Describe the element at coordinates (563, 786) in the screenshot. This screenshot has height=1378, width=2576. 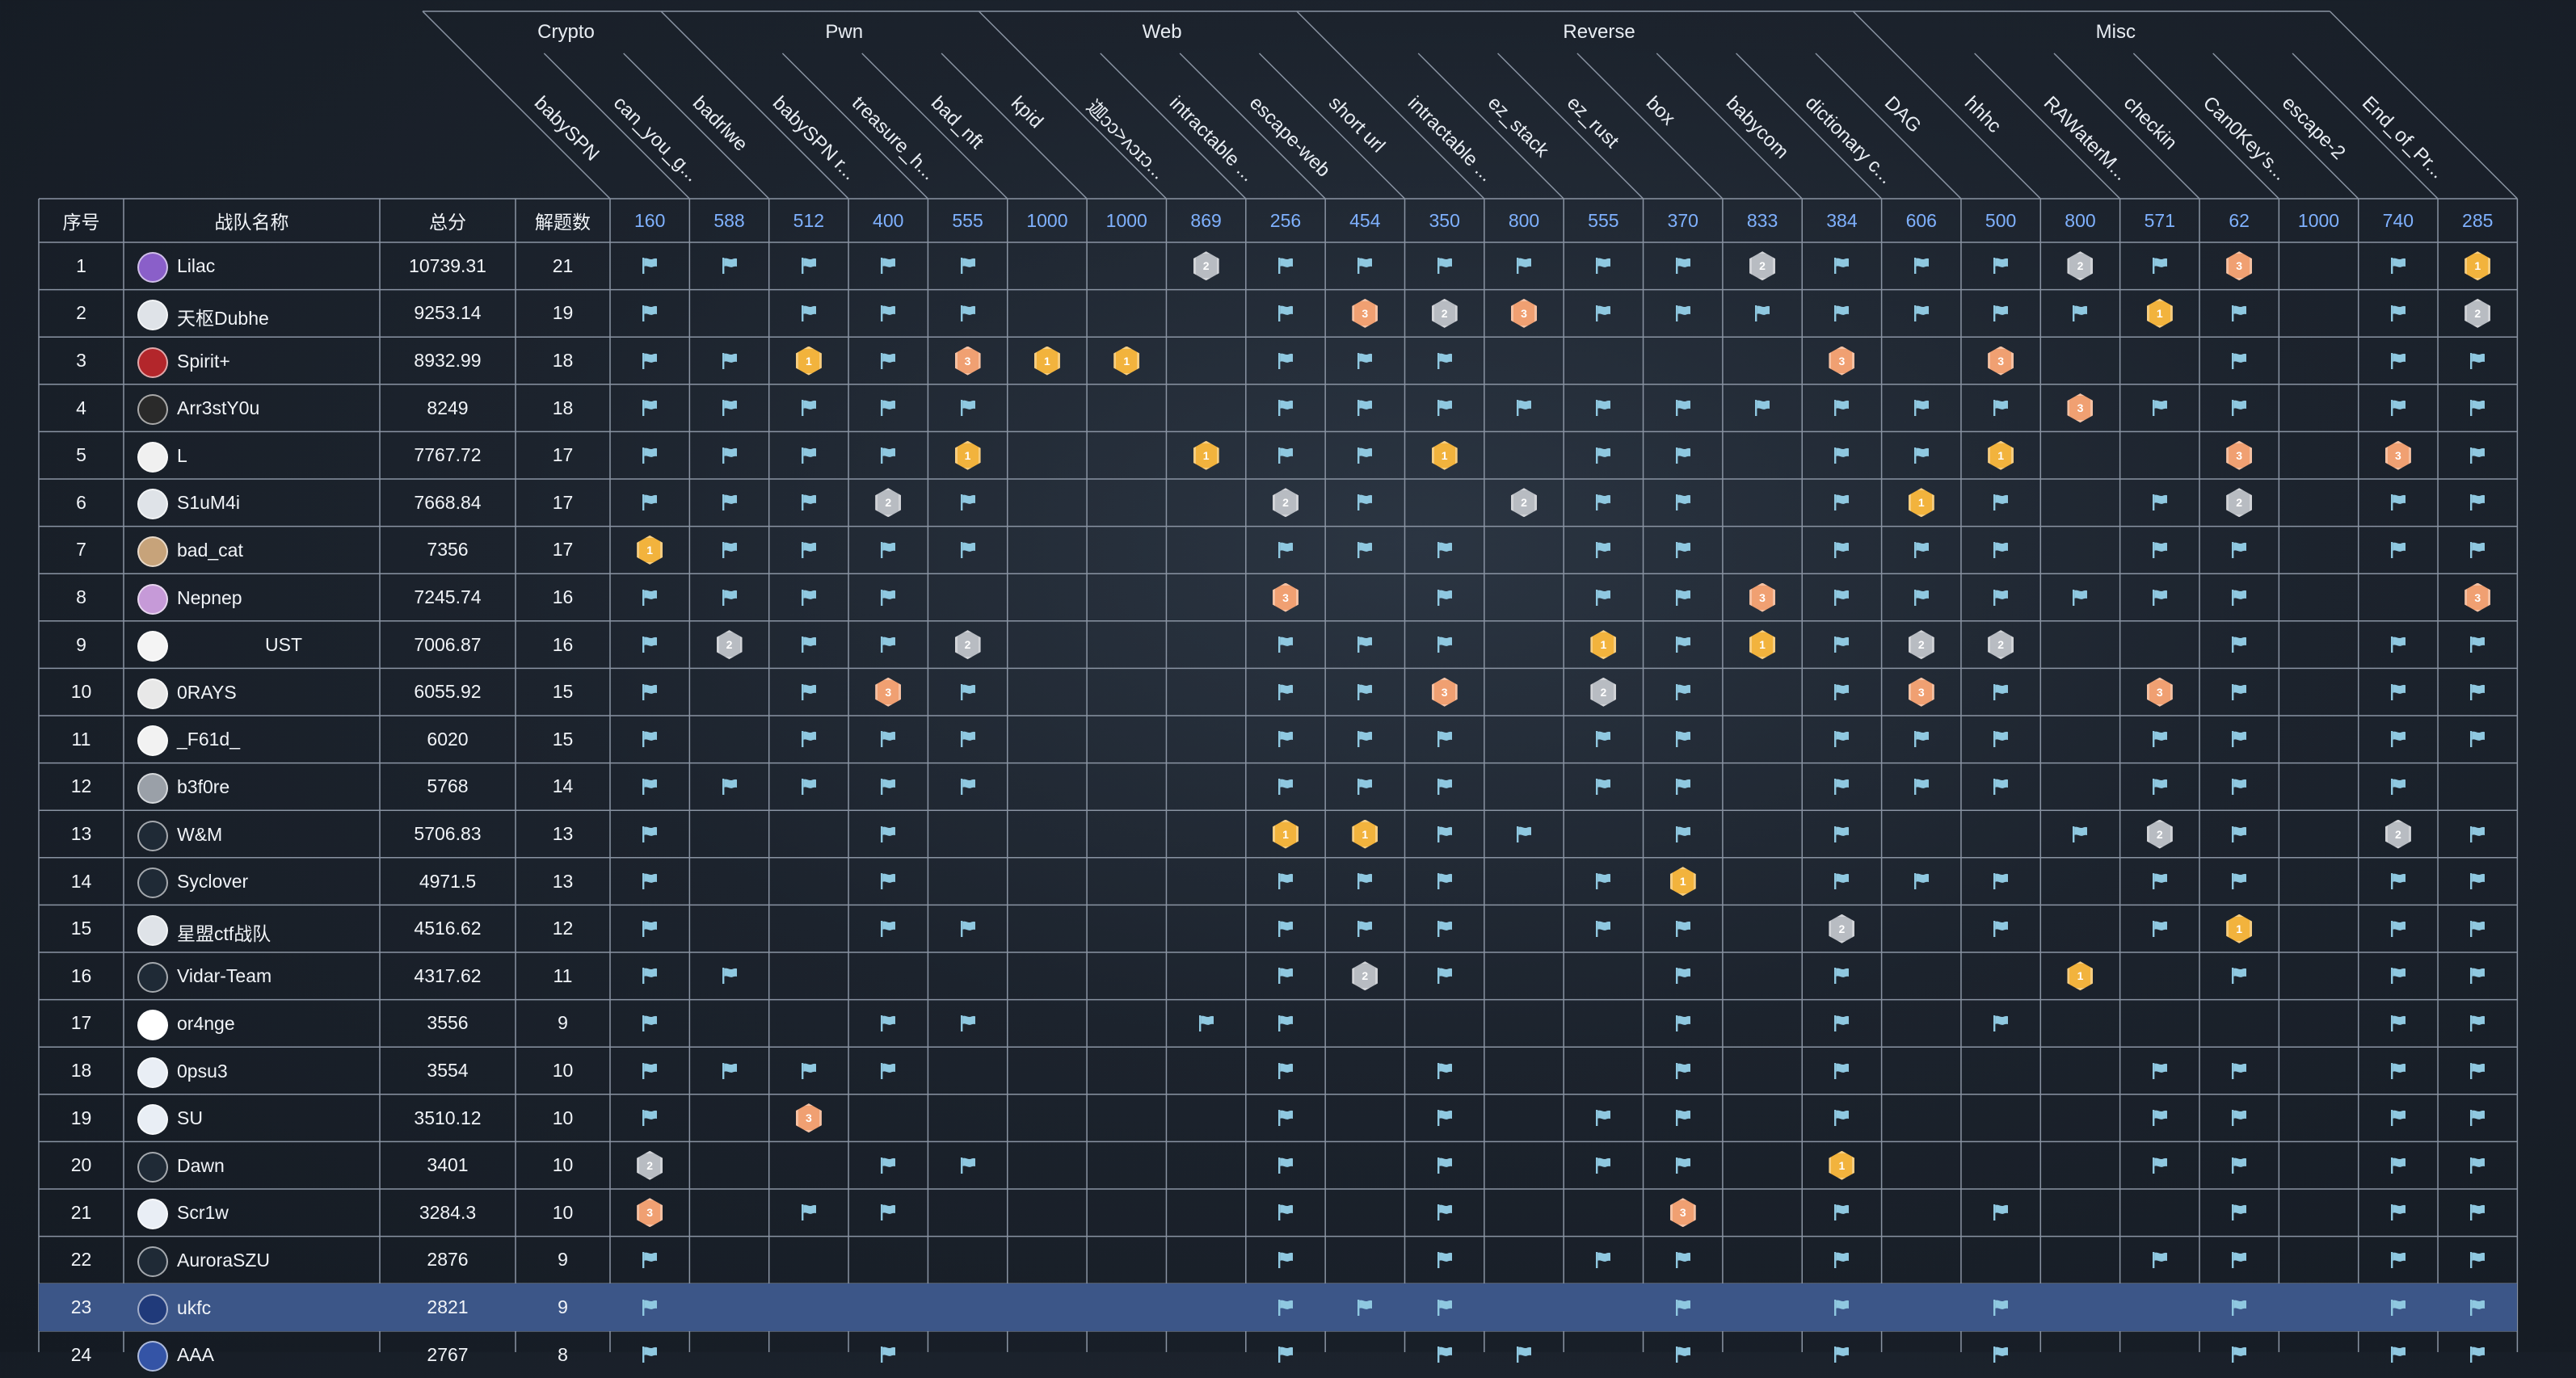
I see `solved-cell: 14` at that location.